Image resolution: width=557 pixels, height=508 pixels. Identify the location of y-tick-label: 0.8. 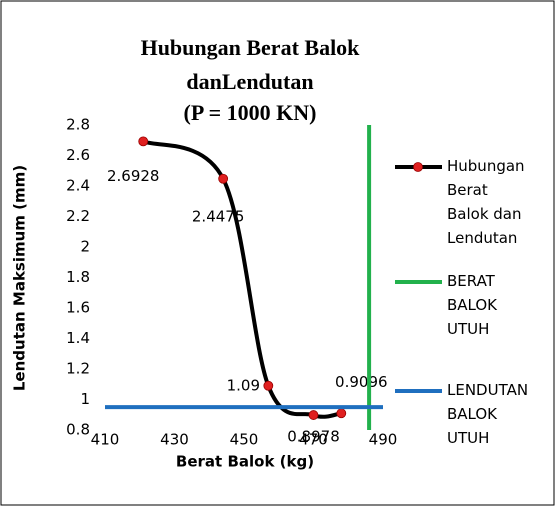
(78, 430).